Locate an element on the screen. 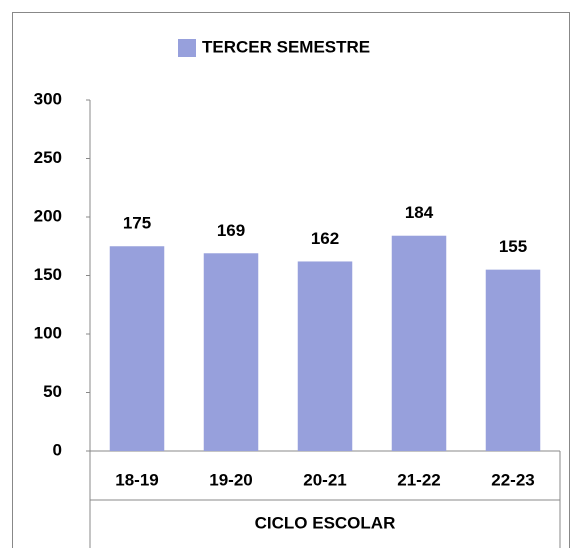  y-tick-label: 200 is located at coordinates (48, 215).